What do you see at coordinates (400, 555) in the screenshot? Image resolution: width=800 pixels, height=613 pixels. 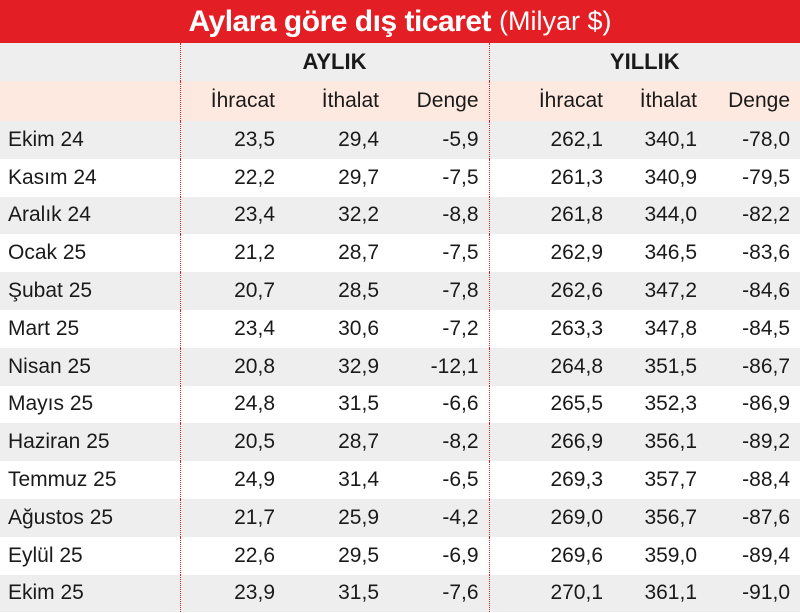 I see `table-row: Eylül 25 22,6 29,5 -6,9 269,6 359,0 -89,4` at bounding box center [400, 555].